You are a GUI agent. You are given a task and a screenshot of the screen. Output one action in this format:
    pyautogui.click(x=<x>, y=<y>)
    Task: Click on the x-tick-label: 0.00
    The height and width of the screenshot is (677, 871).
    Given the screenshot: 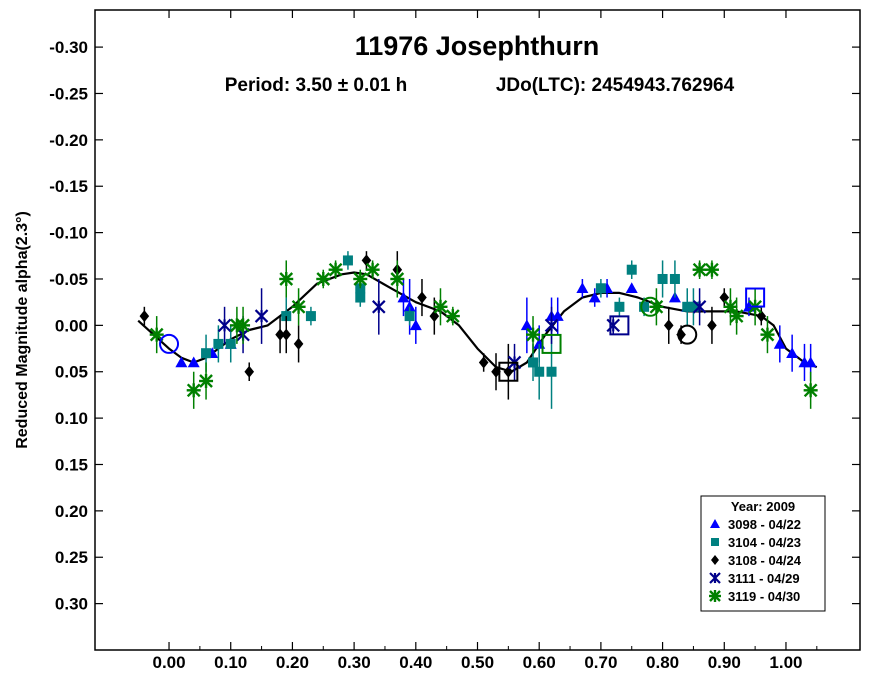 What is the action you would take?
    pyautogui.click(x=168, y=662)
    